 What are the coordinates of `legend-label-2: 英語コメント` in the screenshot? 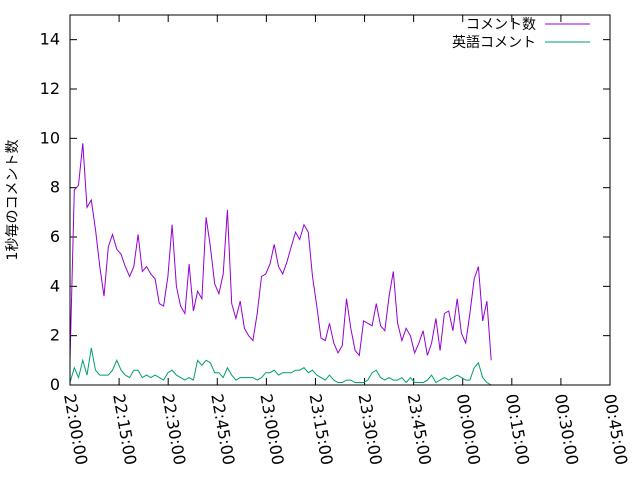 It's located at (494, 42).